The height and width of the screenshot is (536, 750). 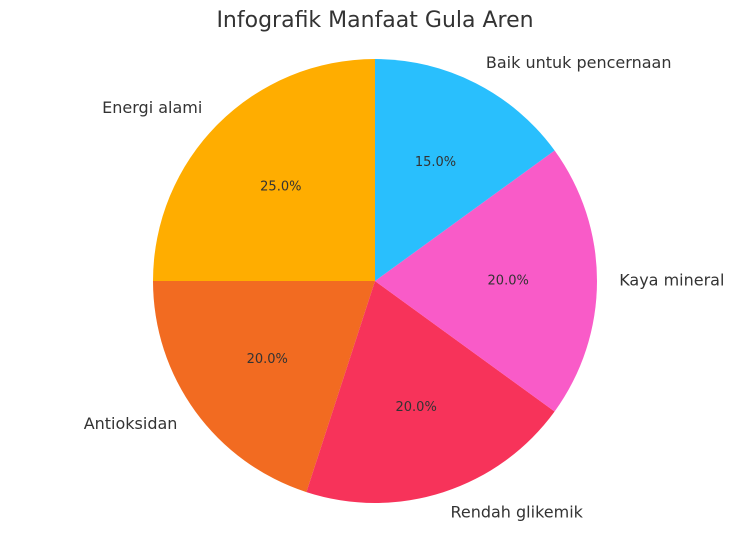 What do you see at coordinates (152, 107) in the screenshot?
I see `slice-label: Energi alami` at bounding box center [152, 107].